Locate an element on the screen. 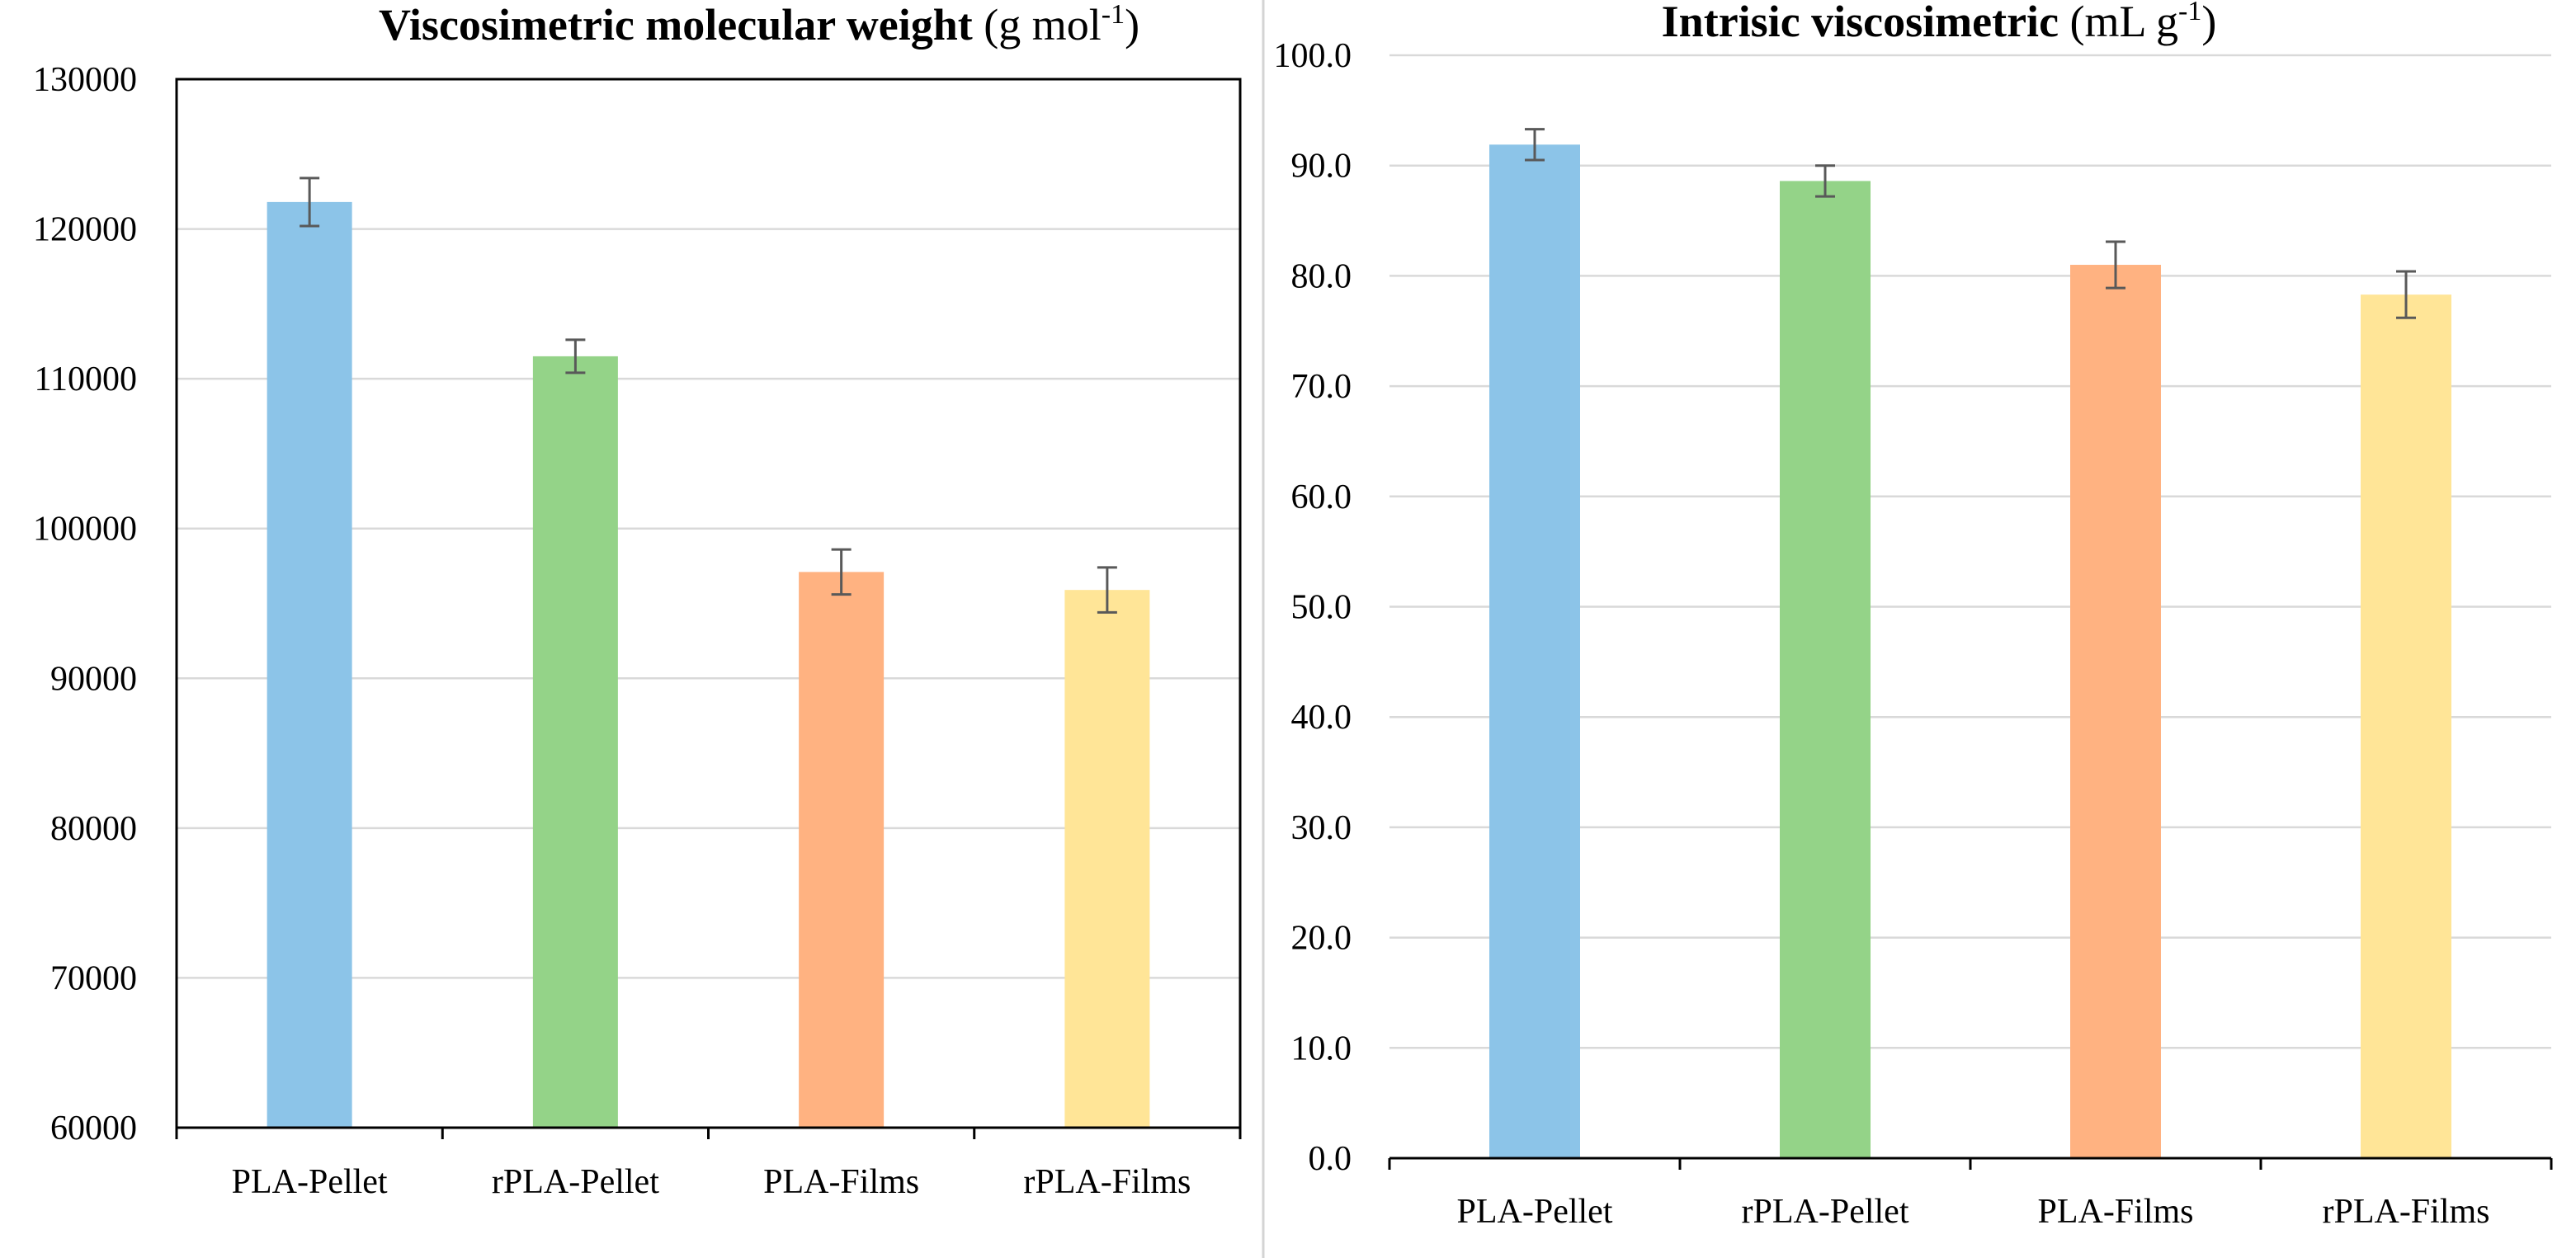  y-tick-label: 10.0 is located at coordinates (1321, 1048).